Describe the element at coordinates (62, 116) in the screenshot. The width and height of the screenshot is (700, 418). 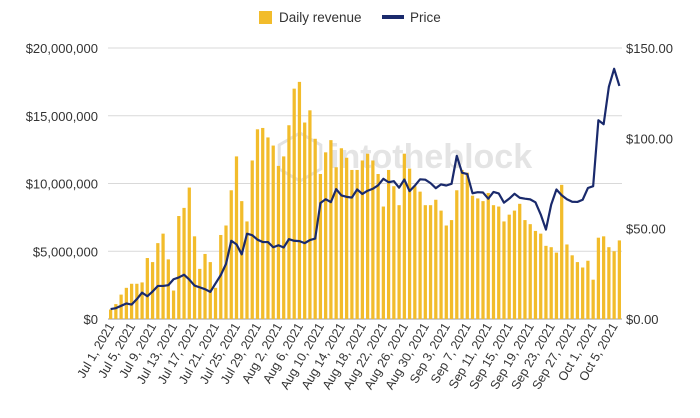
I see `y-left-tick-label: $15,000,000` at that location.